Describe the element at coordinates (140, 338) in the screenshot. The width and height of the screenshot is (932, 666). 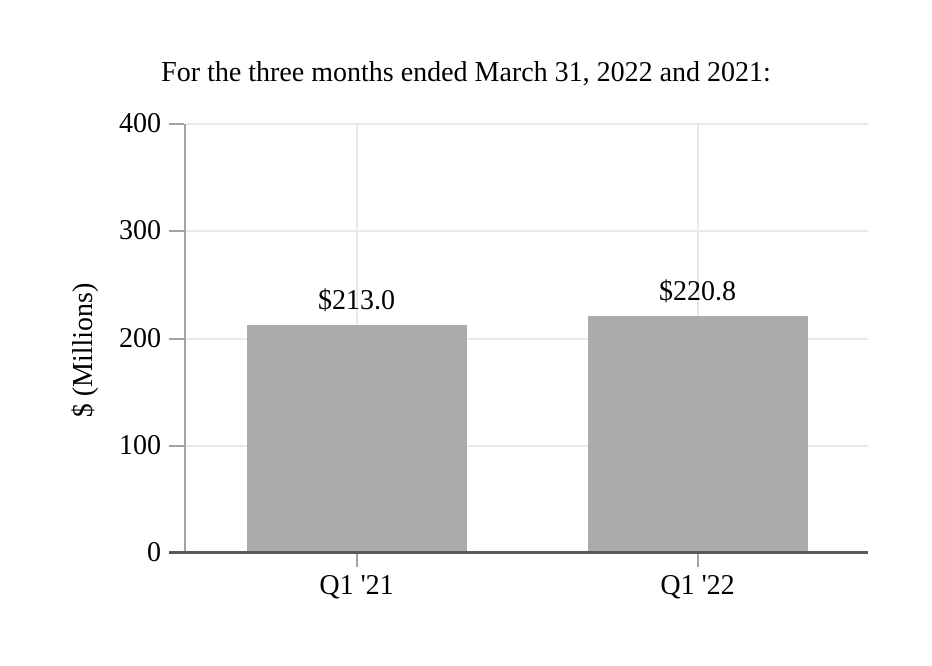
I see `y-tick-label: 200` at that location.